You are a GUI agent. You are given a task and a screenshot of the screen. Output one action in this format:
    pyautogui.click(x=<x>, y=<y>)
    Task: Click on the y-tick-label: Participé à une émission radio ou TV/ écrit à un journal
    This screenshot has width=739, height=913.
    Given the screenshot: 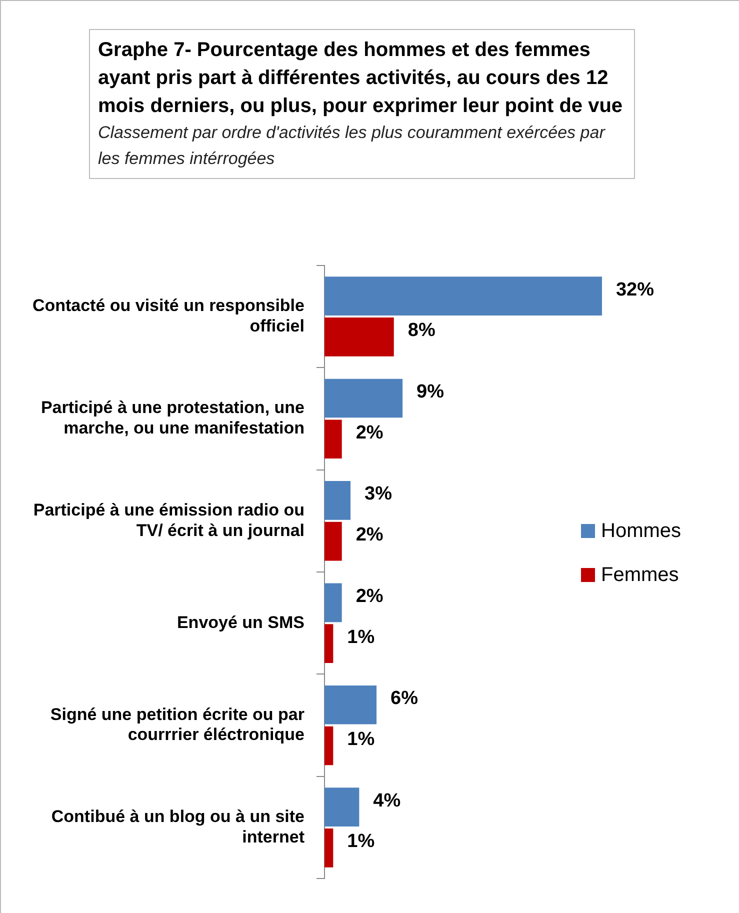 What is the action you would take?
    pyautogui.click(x=168, y=520)
    